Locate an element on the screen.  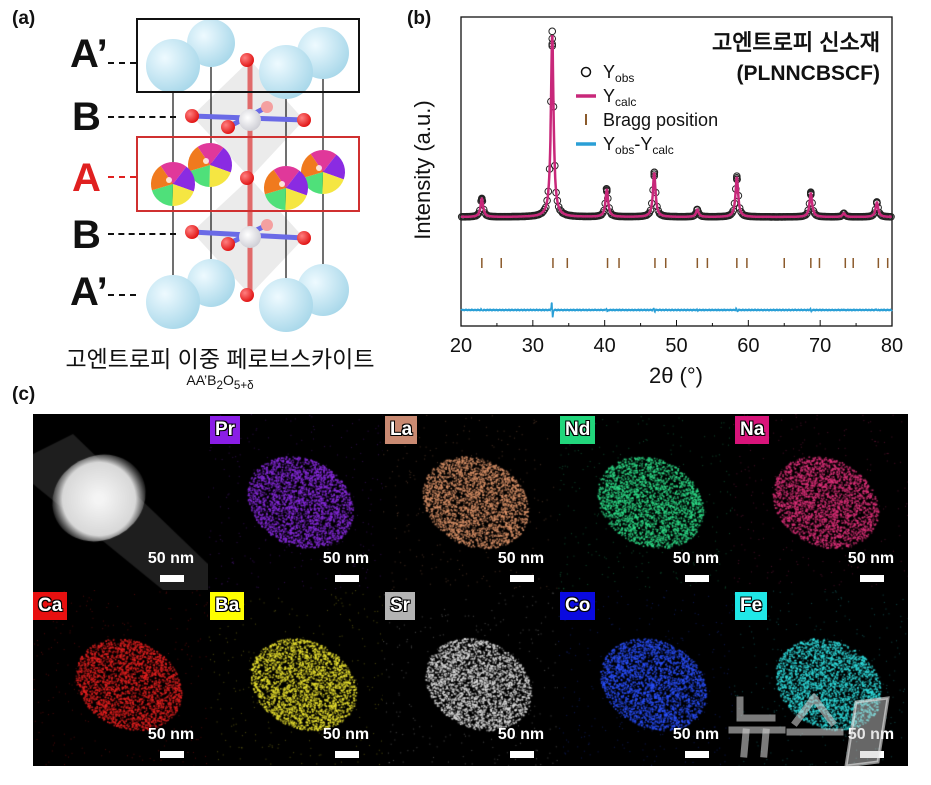
legend-text: Y is located at coordinates (609, 72).